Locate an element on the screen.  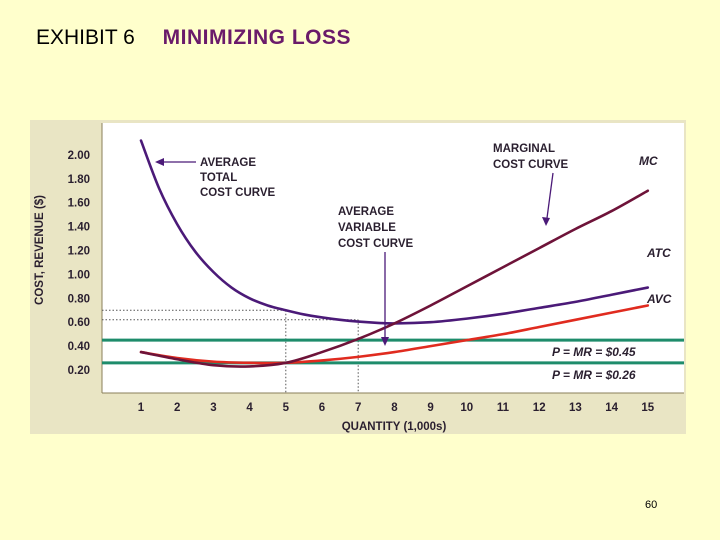
exhibit-title: MINIMIZING LOSS is located at coordinates (256, 37).